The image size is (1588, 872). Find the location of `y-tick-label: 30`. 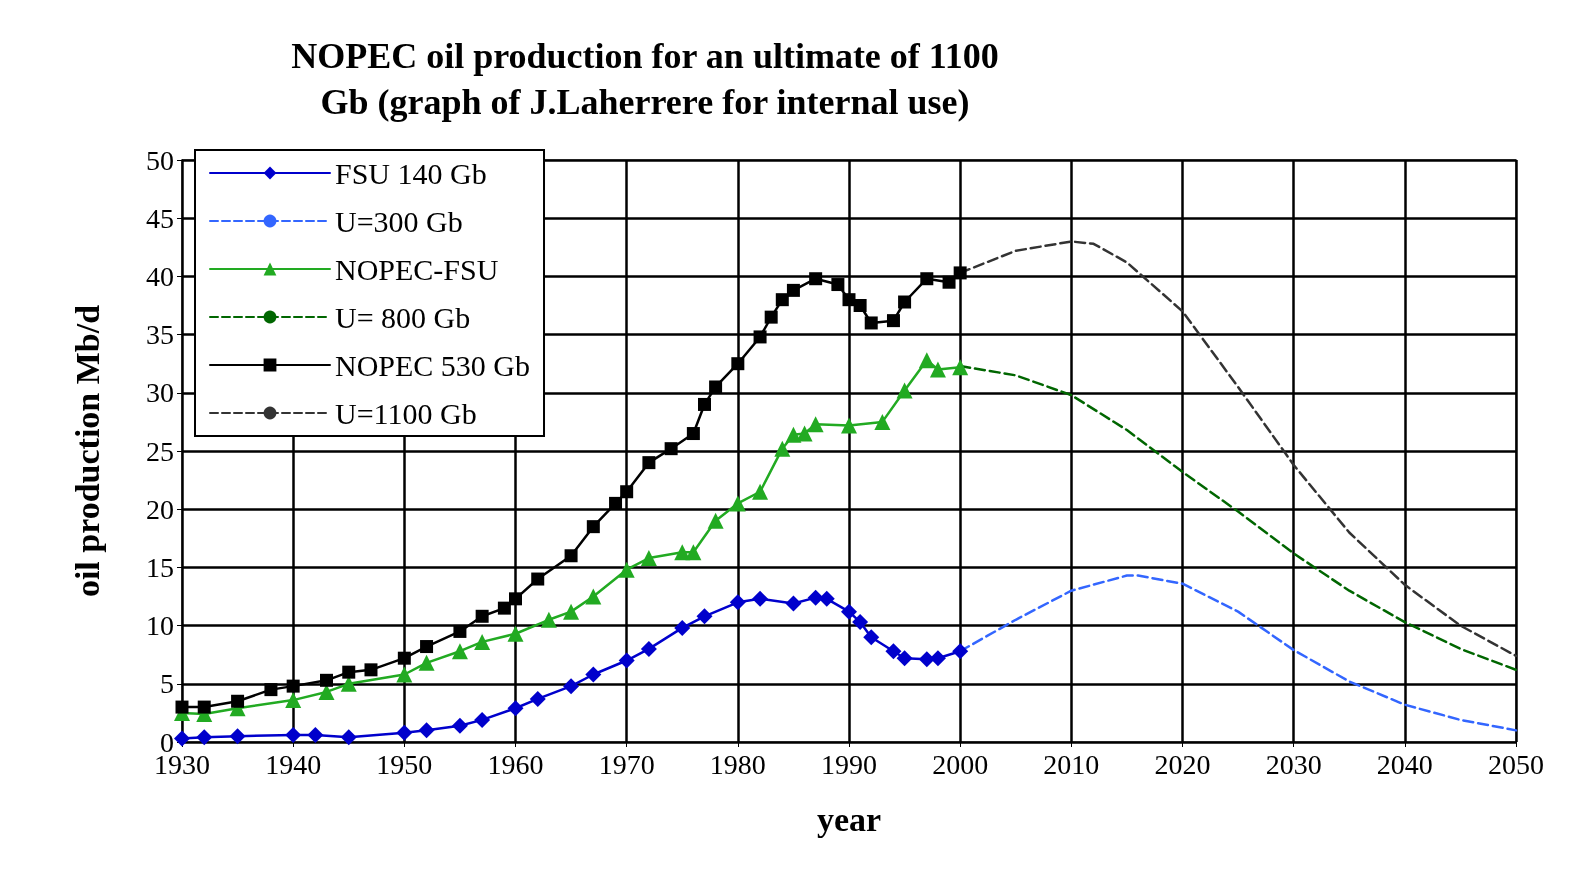

y-tick-label: 30 is located at coordinates (160, 393).